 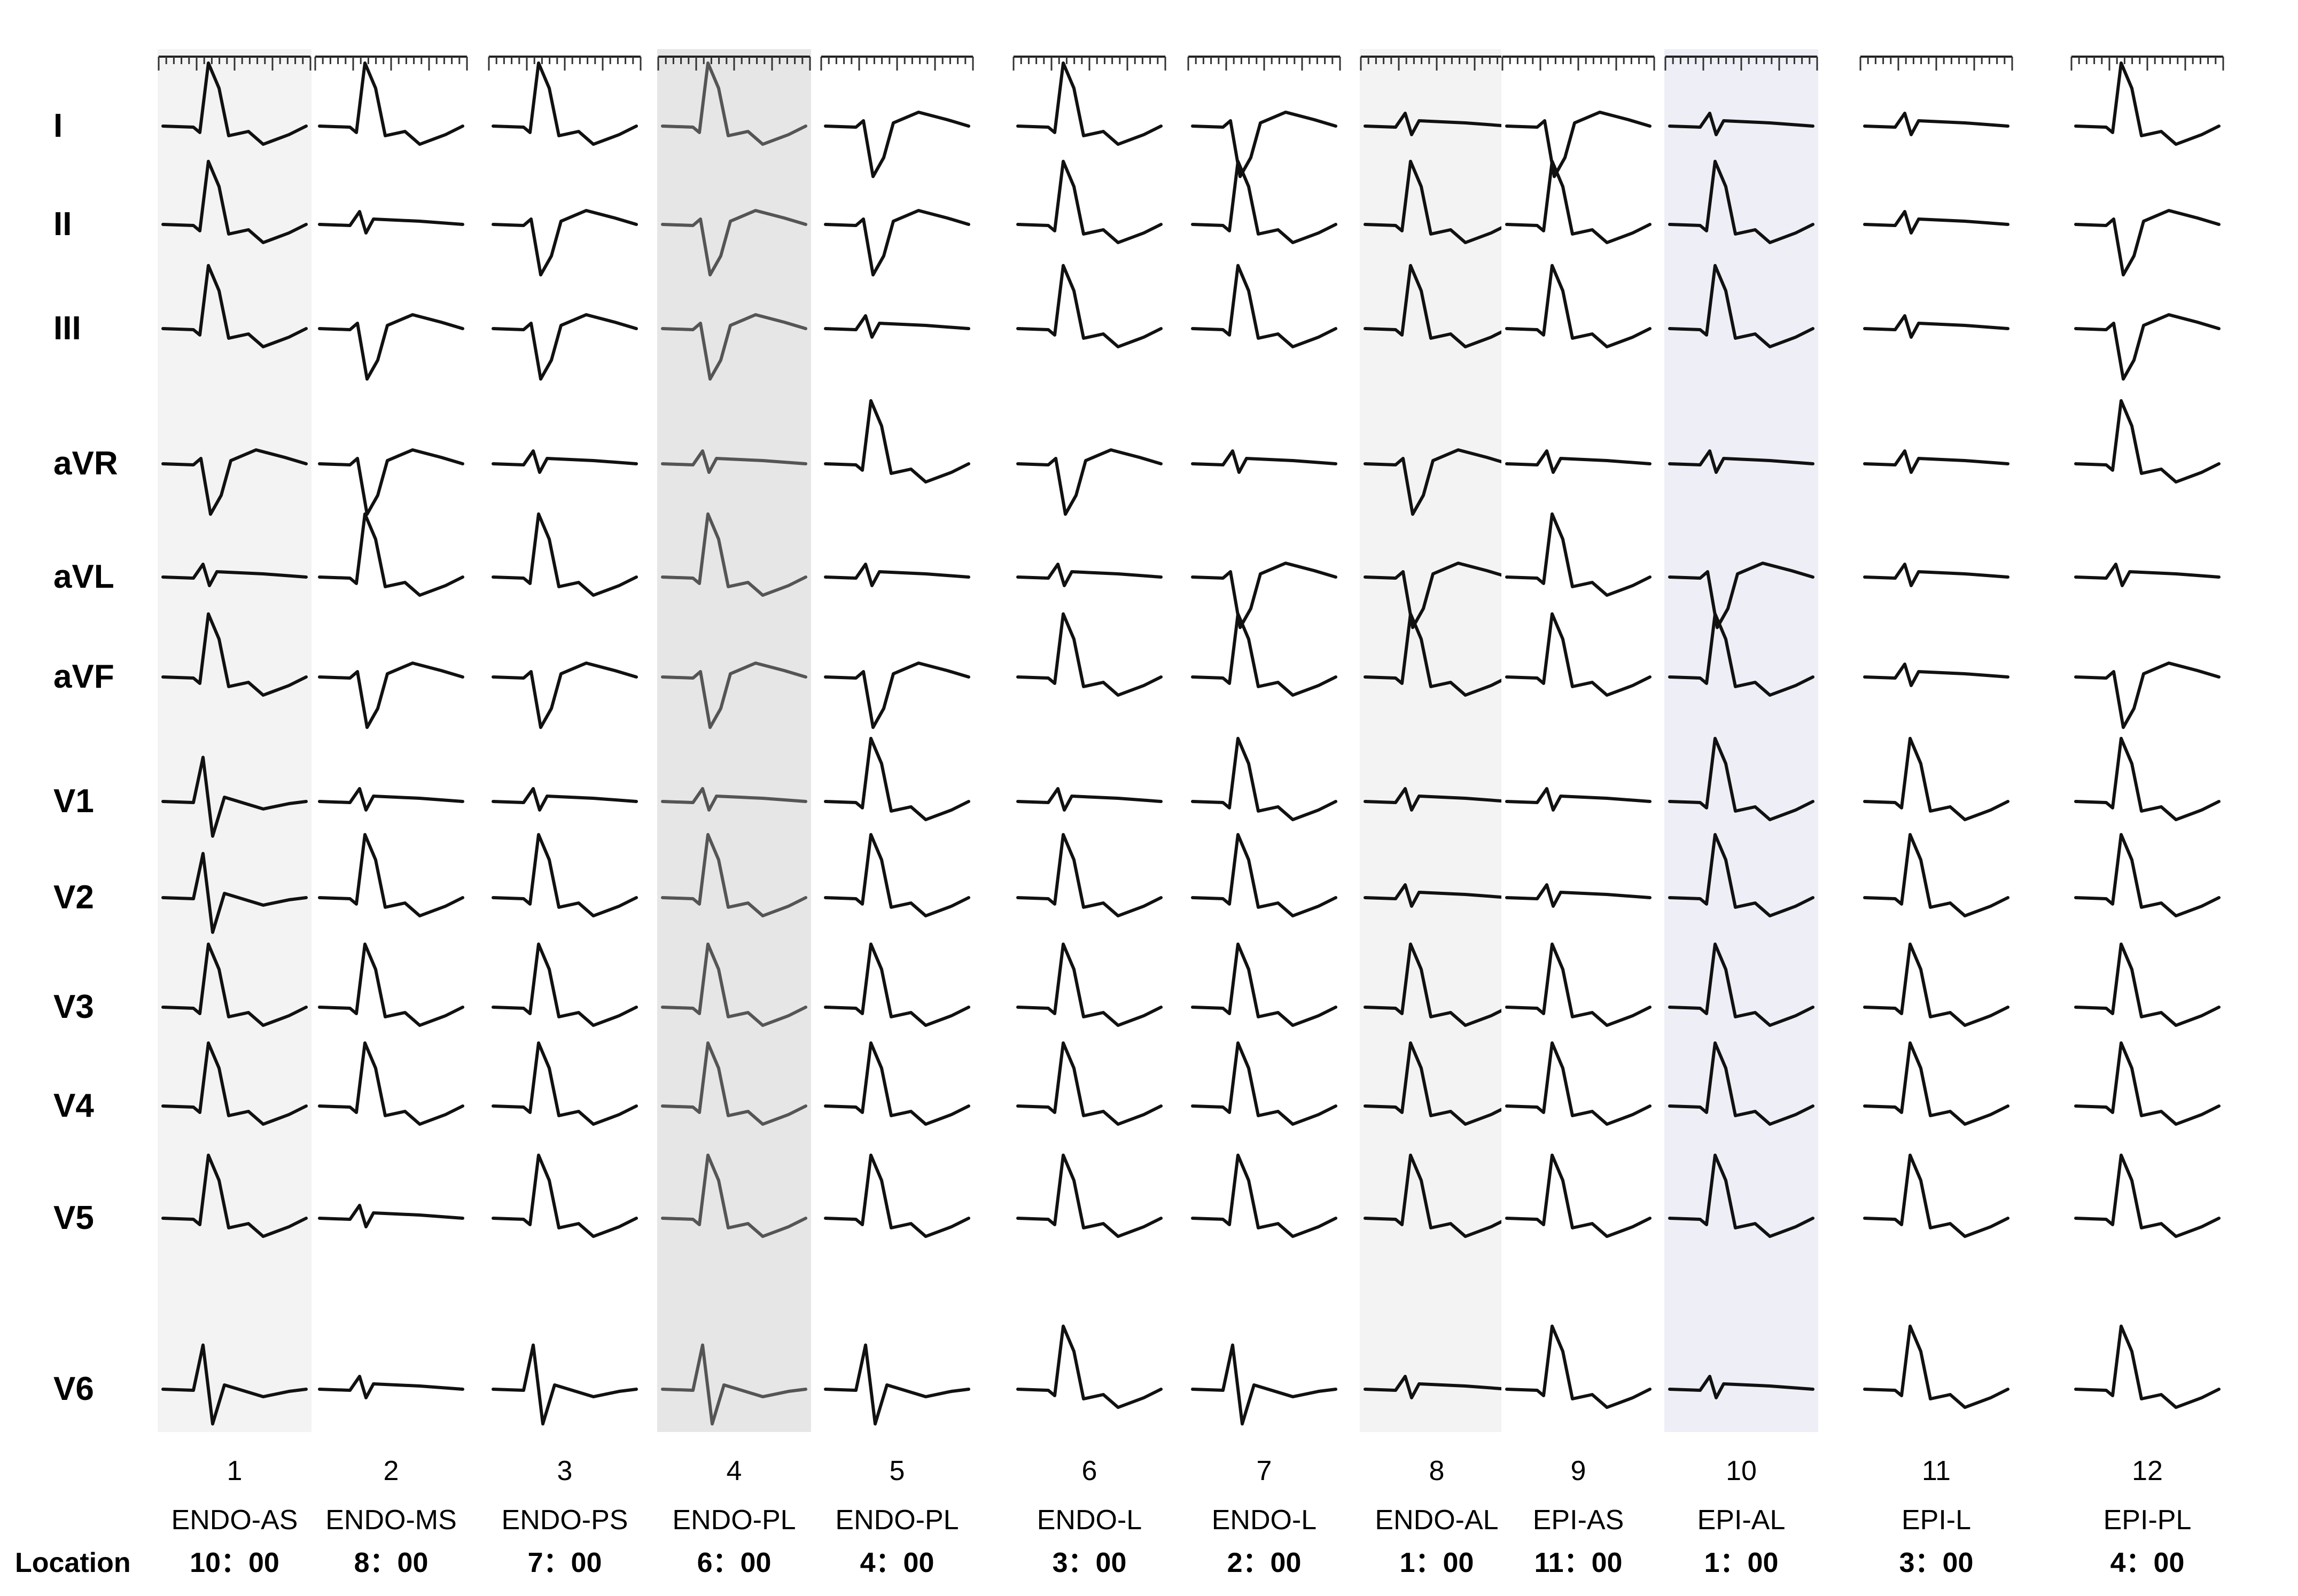 I want to click on lead-label-avf: aVF, so click(x=84, y=676).